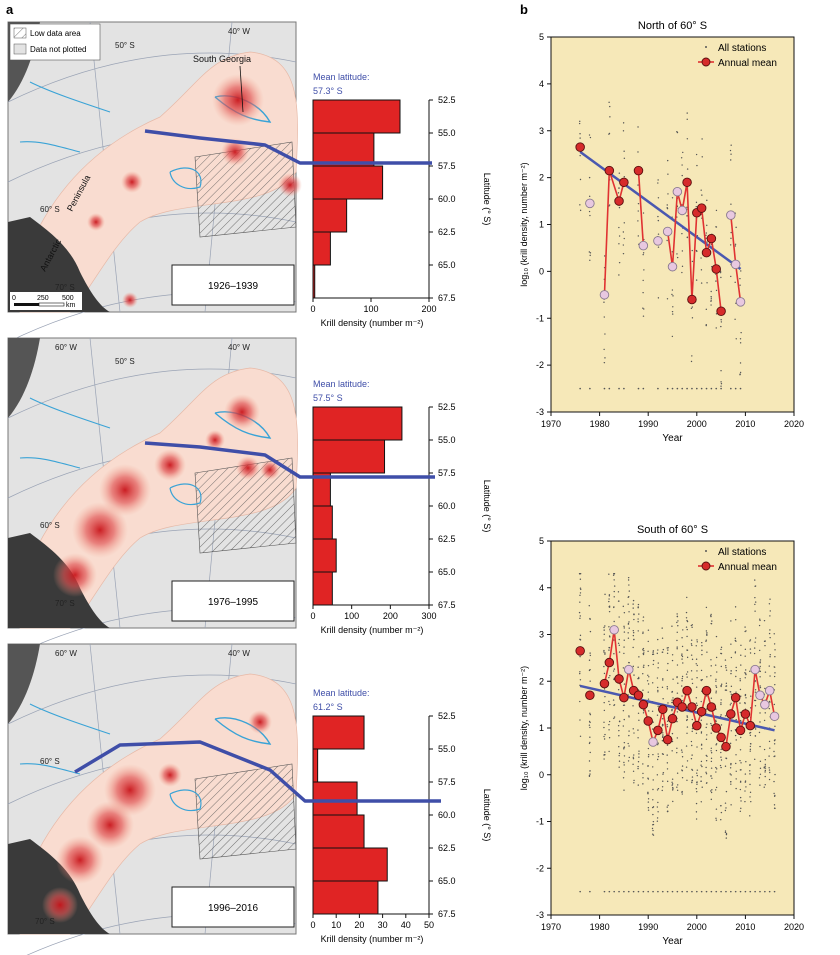 The height and width of the screenshot is (955, 840). Describe the element at coordinates (428, 616) in the screenshot. I see `x-tick-label: 300` at that location.